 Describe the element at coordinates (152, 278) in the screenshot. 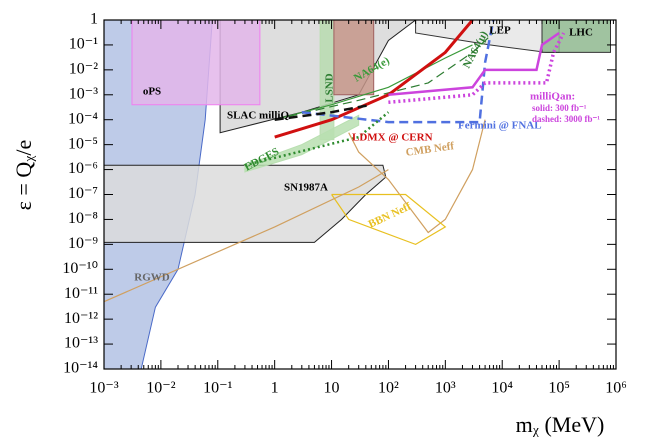

I see `region-label: RGWD` at that location.